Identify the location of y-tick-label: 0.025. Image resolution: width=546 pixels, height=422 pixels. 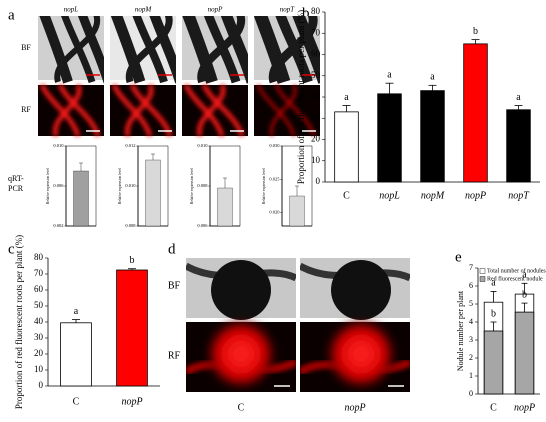
(274, 178).